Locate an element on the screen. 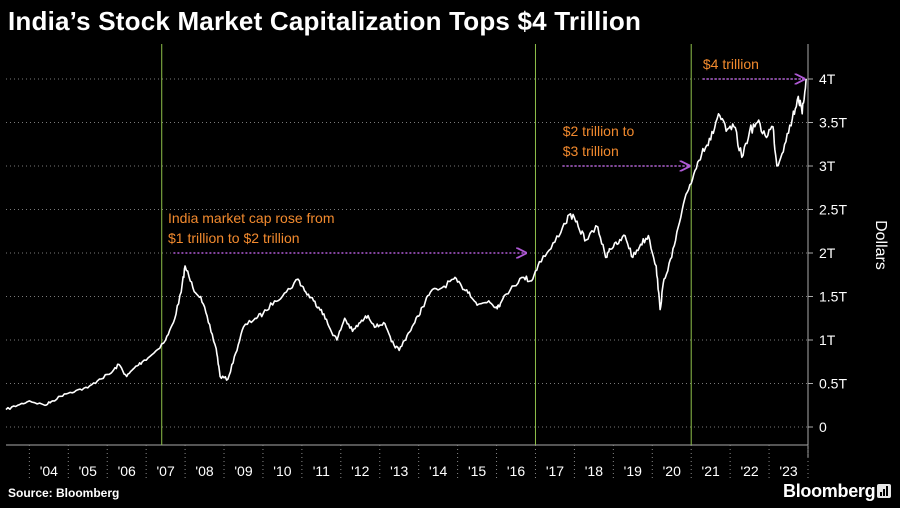 Image resolution: width=900 pixels, height=508 pixels. x-tick-label: '08 is located at coordinates (204, 471).